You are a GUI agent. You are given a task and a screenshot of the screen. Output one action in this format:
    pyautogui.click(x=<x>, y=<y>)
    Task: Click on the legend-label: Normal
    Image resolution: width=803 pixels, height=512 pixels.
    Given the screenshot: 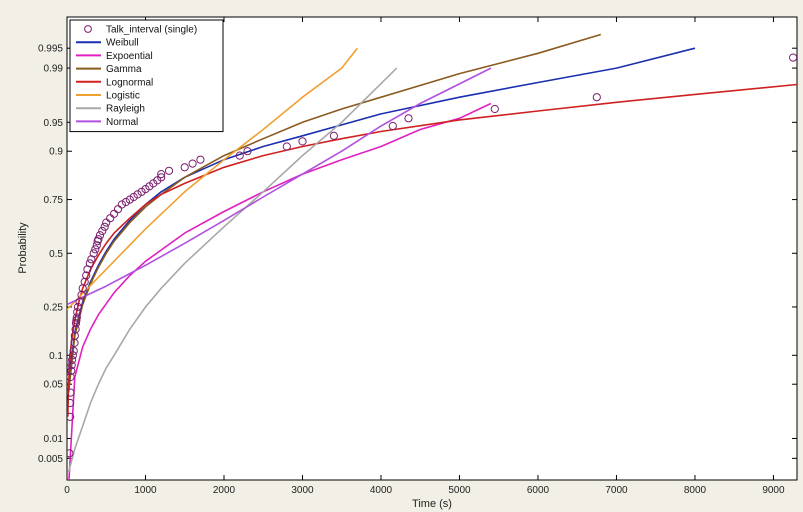 What is the action you would take?
    pyautogui.click(x=122, y=122)
    